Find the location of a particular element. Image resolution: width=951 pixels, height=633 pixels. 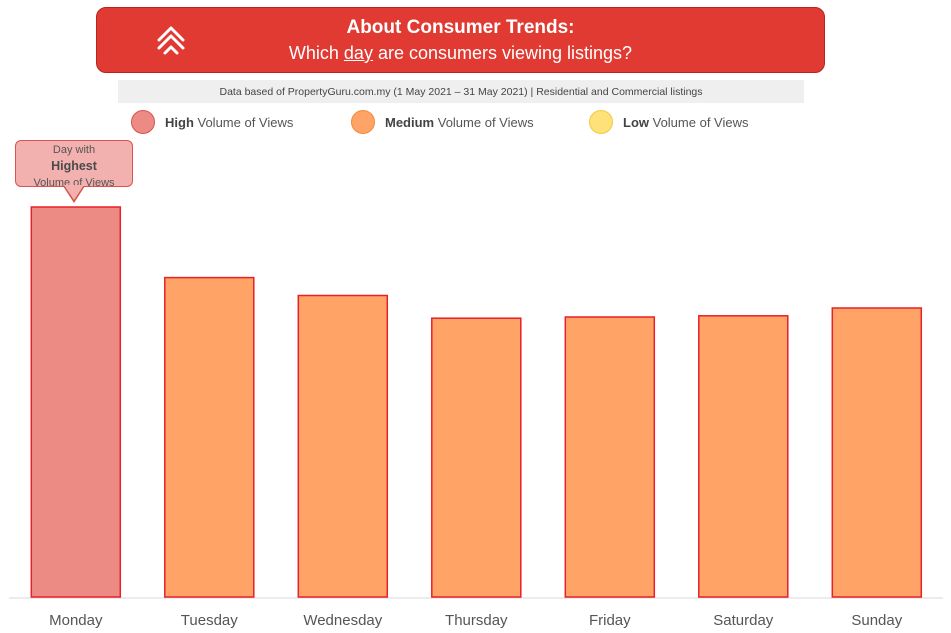

x-tick-label-tuesday: Tuesday is located at coordinates (209, 620).